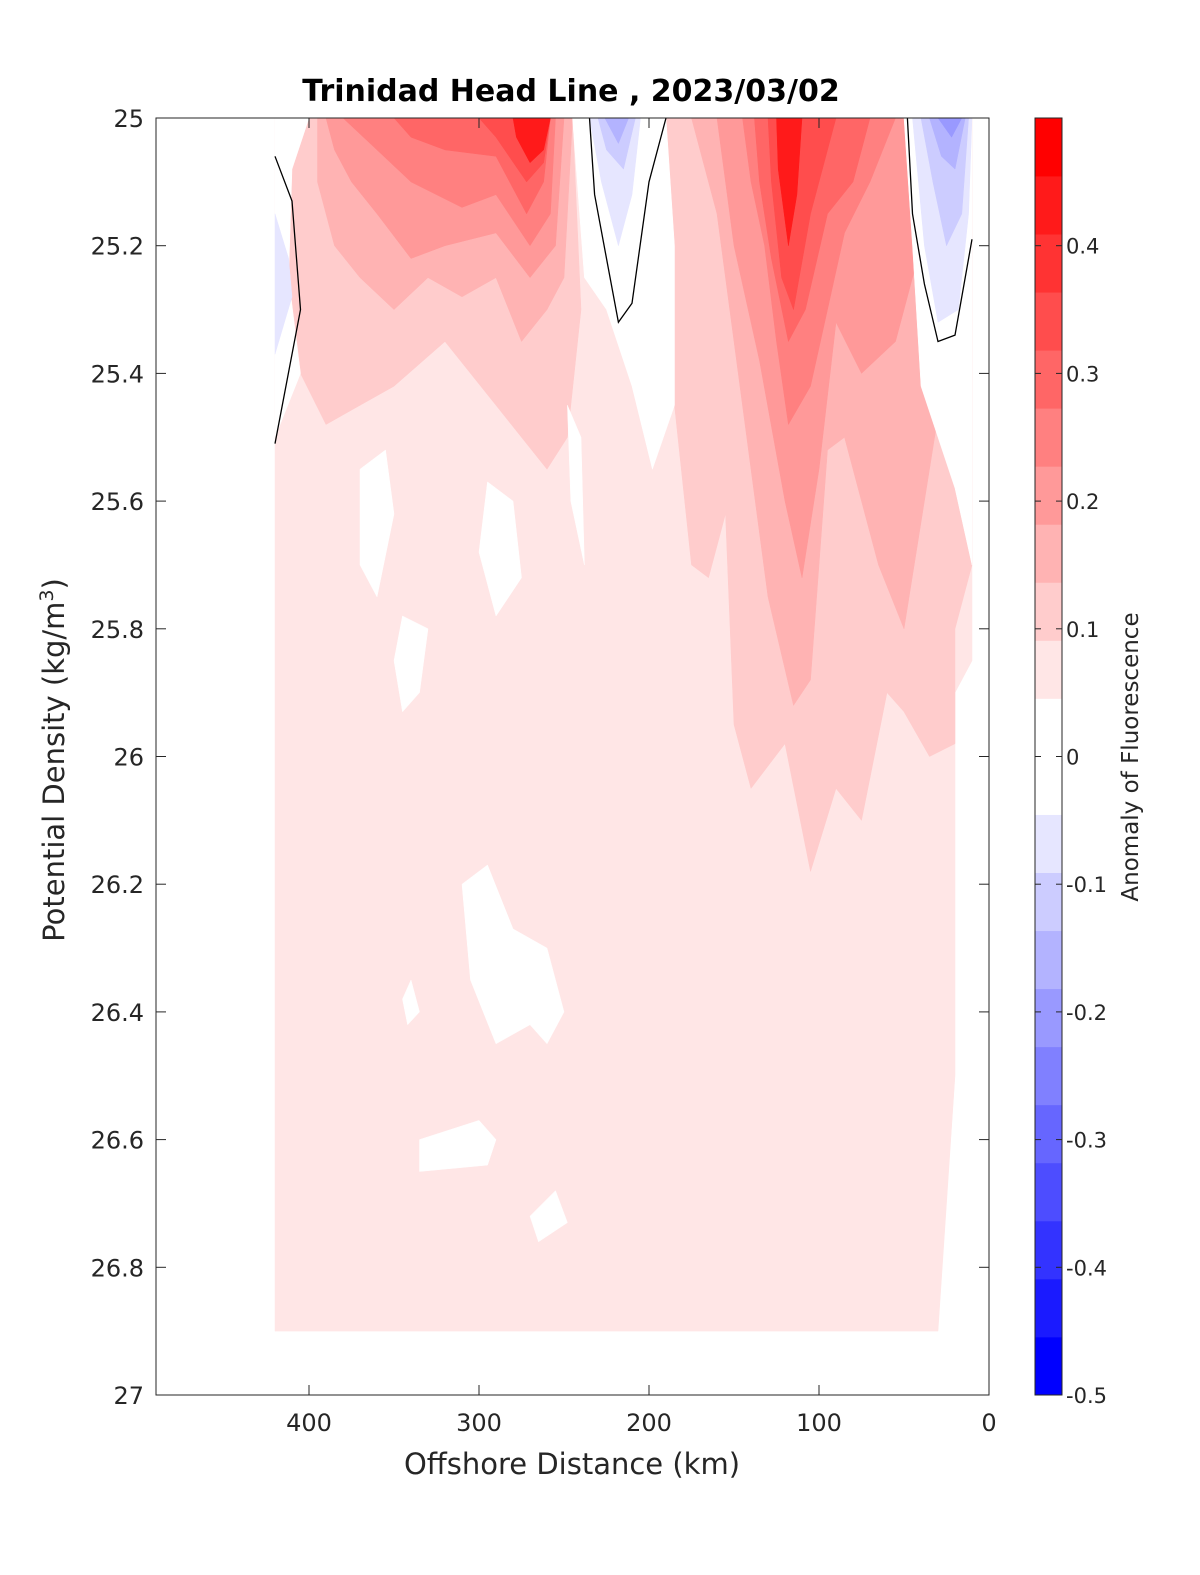 The height and width of the screenshot is (1575, 1200). I want to click on contour-region-white-0-h, so click(458, 1146).